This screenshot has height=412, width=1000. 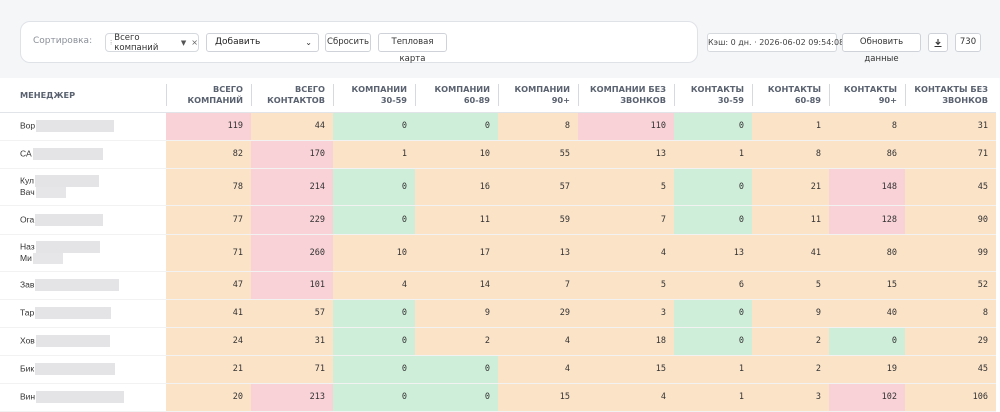 What do you see at coordinates (626, 341) in the screenshot?
I see `metric-cell: 18` at bounding box center [626, 341].